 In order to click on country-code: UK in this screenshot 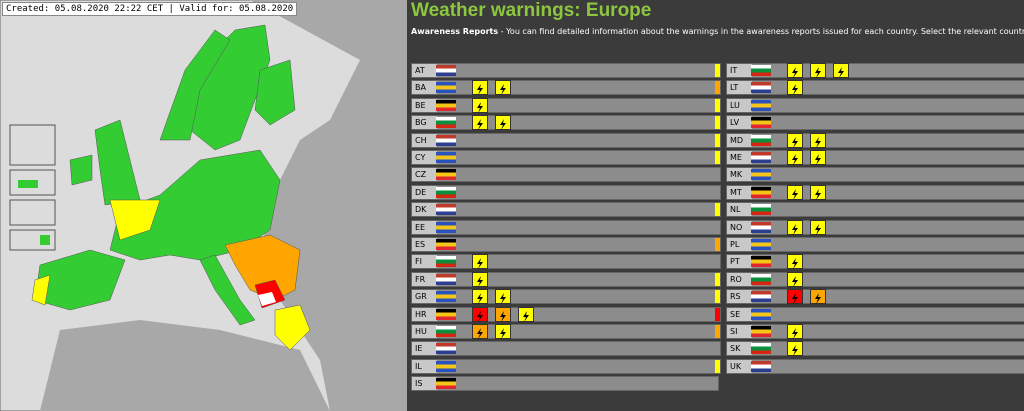, I will do `click(739, 366)`.